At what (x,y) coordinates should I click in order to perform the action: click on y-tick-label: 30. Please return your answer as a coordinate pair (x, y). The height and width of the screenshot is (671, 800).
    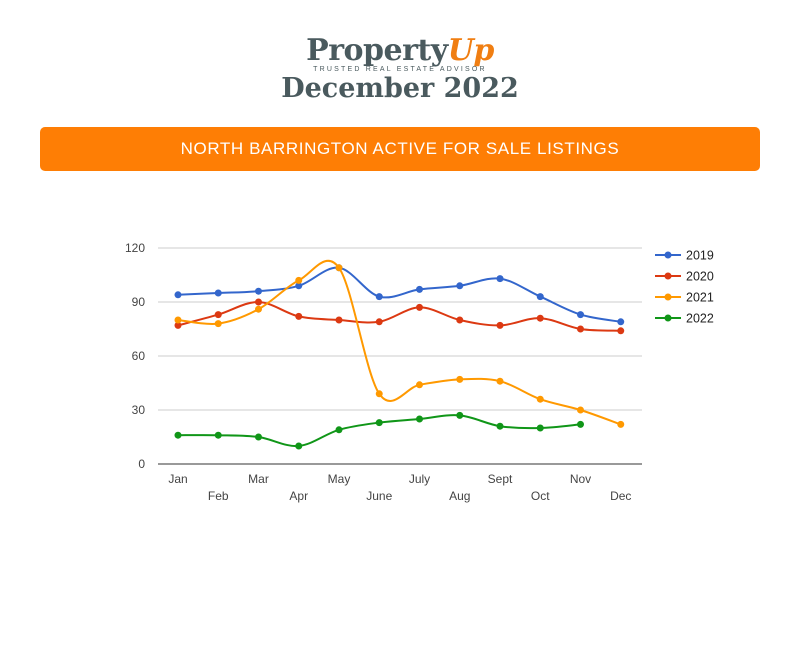
    Looking at the image, I should click on (139, 410).